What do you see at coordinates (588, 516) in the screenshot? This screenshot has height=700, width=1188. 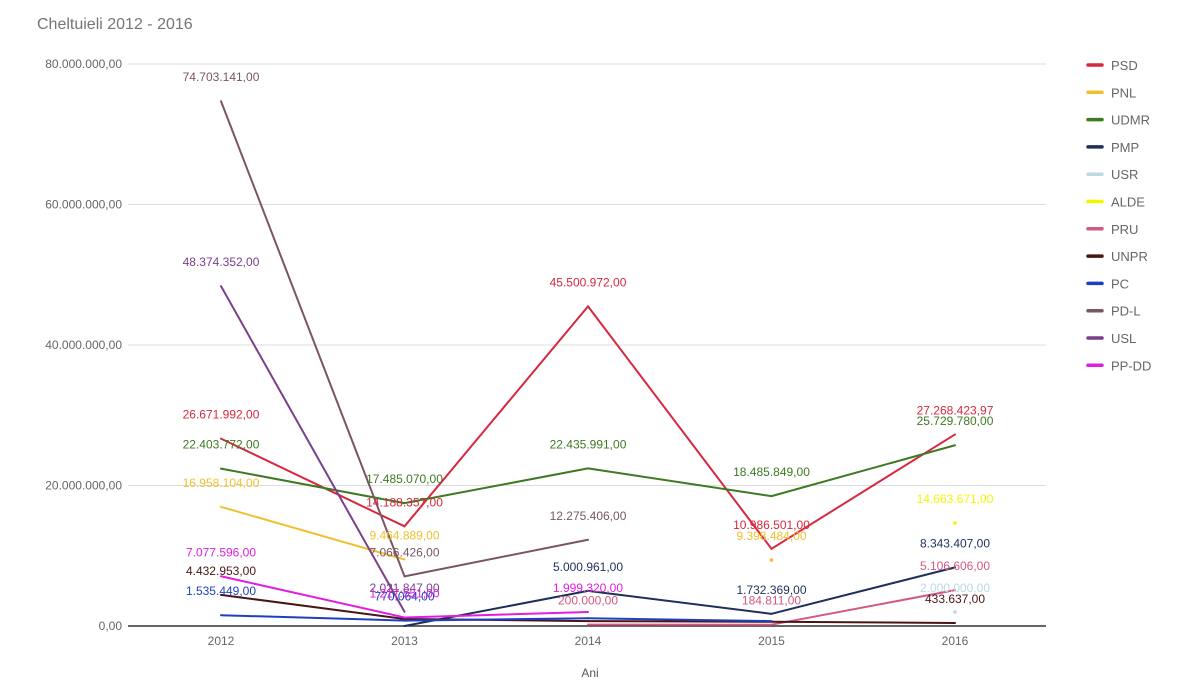 I see `data-label-pd-l: 12.275.406,00` at bounding box center [588, 516].